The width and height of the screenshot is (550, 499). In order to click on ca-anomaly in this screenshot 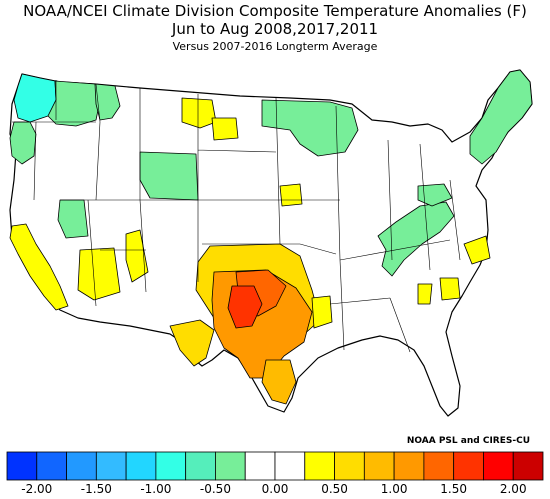, I will do `click(39, 267)`.